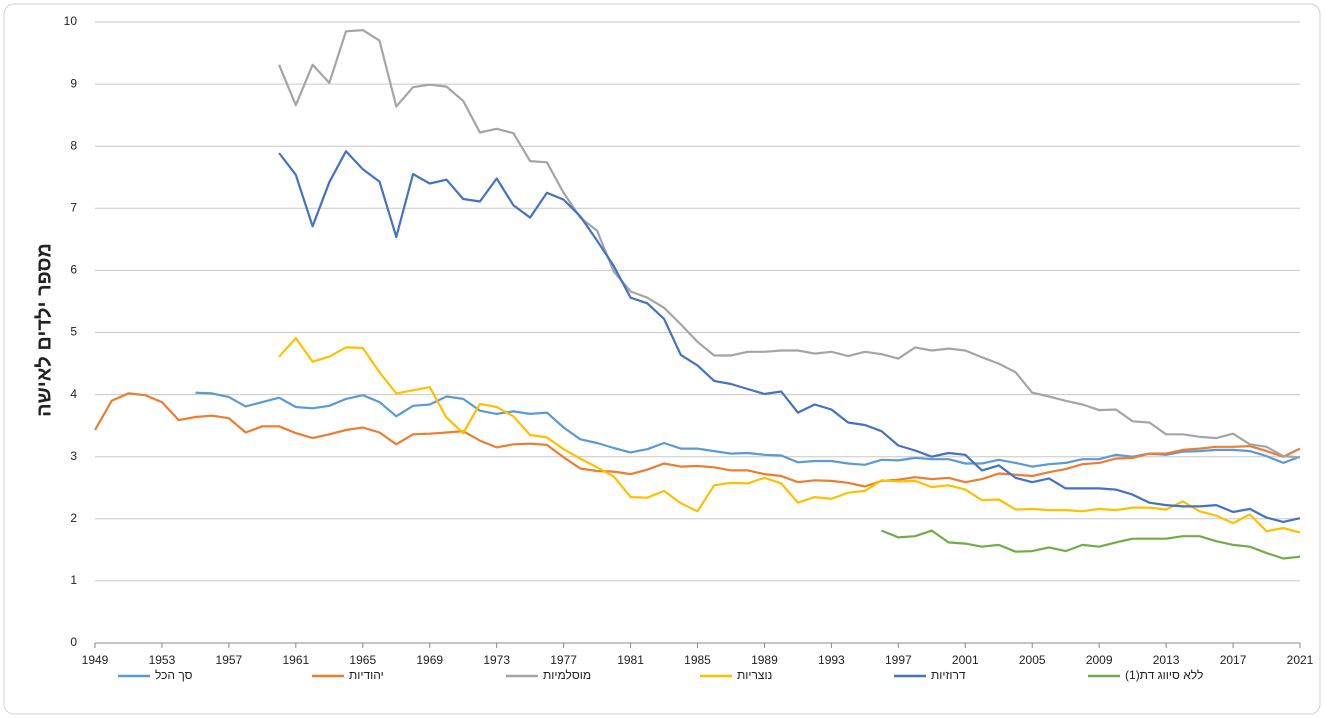 This screenshot has width=1325, height=718. What do you see at coordinates (73, 145) in the screenshot?
I see `y-tick-label: 8` at bounding box center [73, 145].